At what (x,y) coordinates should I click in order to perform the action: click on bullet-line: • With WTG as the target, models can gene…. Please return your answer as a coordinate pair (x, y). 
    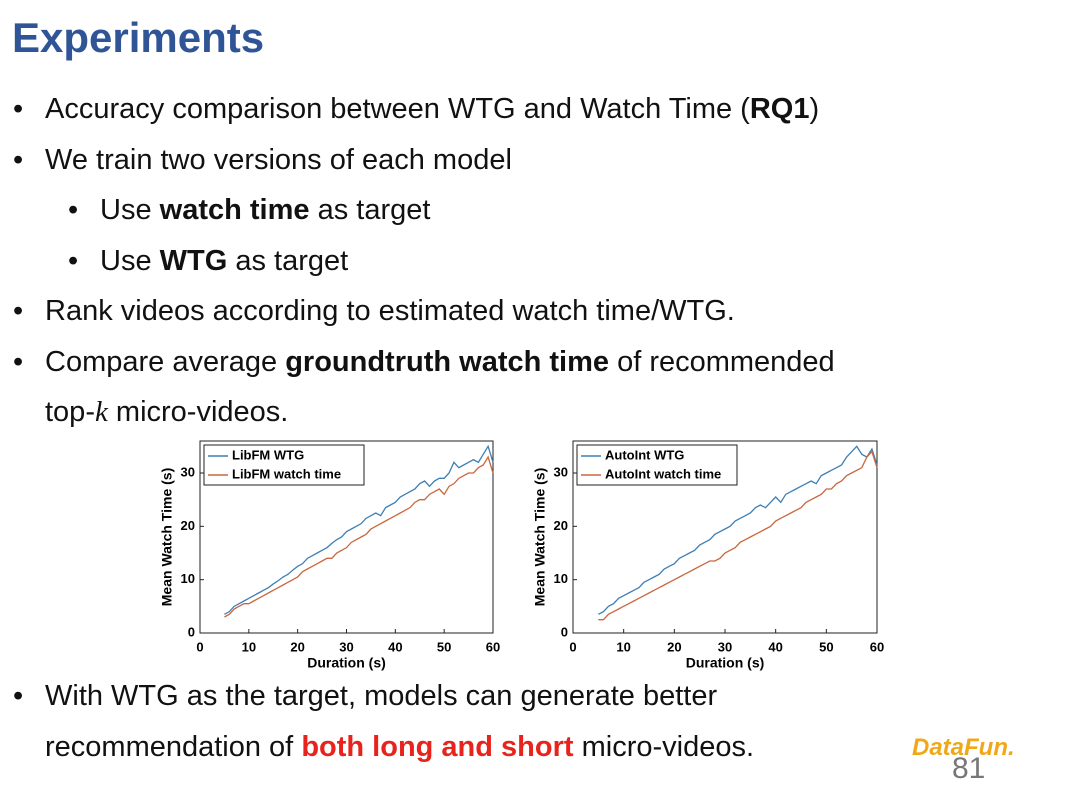
    Looking at the image, I should click on (377, 696).